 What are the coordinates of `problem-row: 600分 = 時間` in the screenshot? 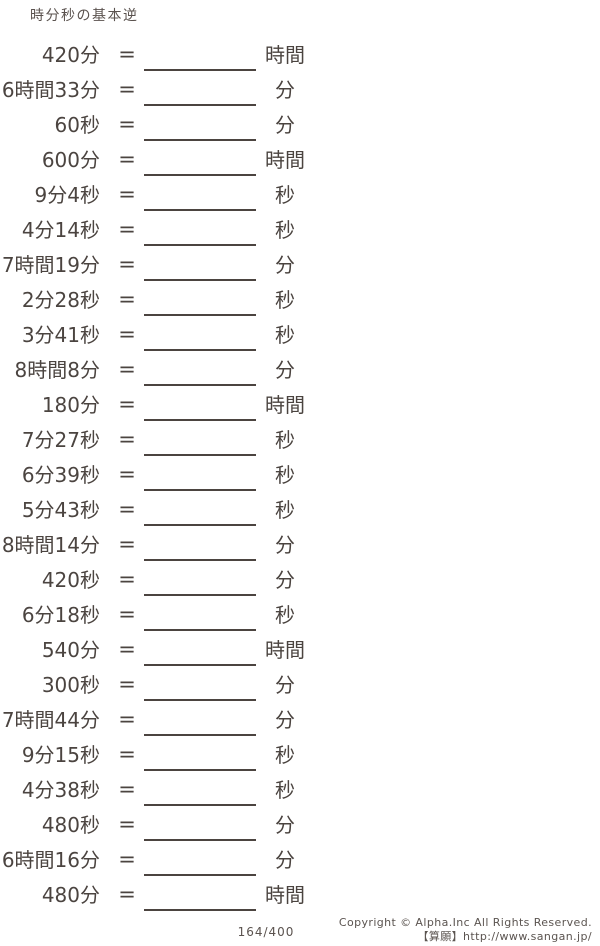 It's located at (300, 158).